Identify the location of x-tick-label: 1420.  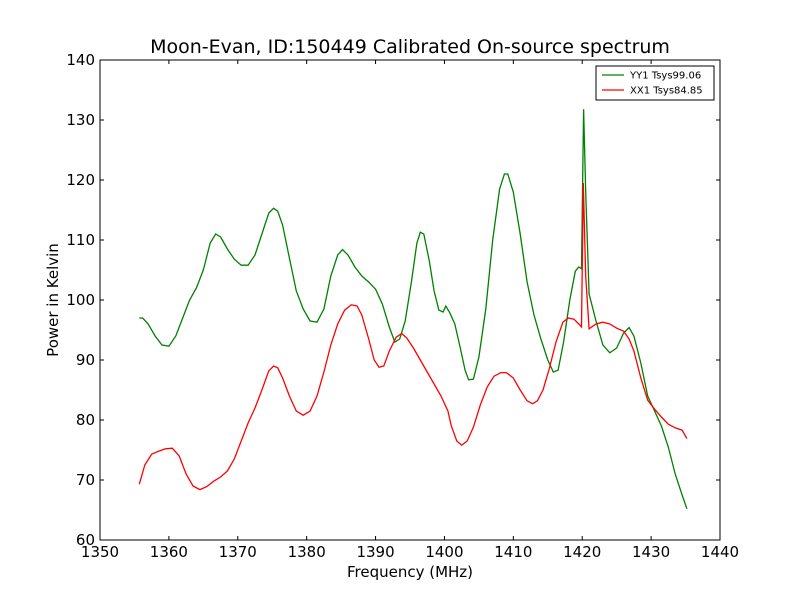
(582, 552).